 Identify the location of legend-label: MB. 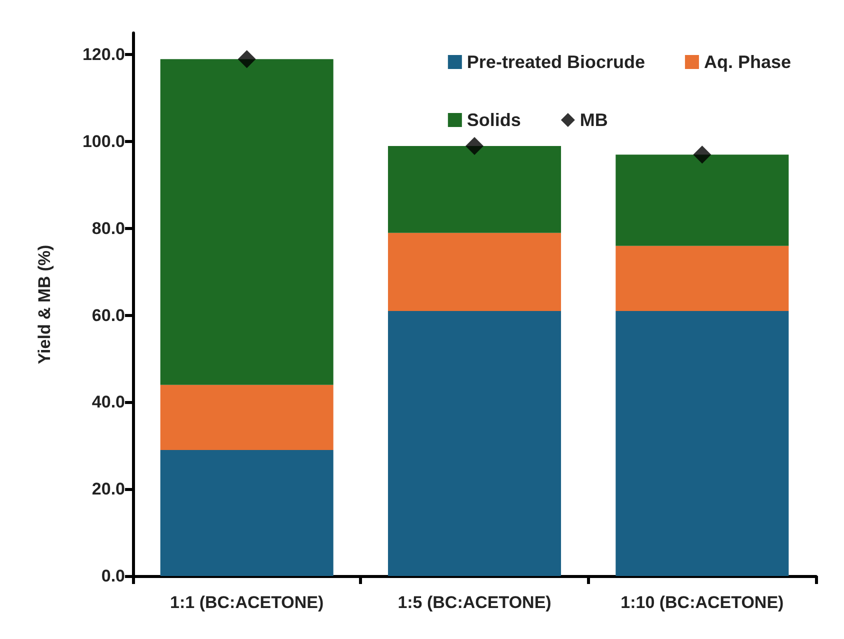
(594, 120).